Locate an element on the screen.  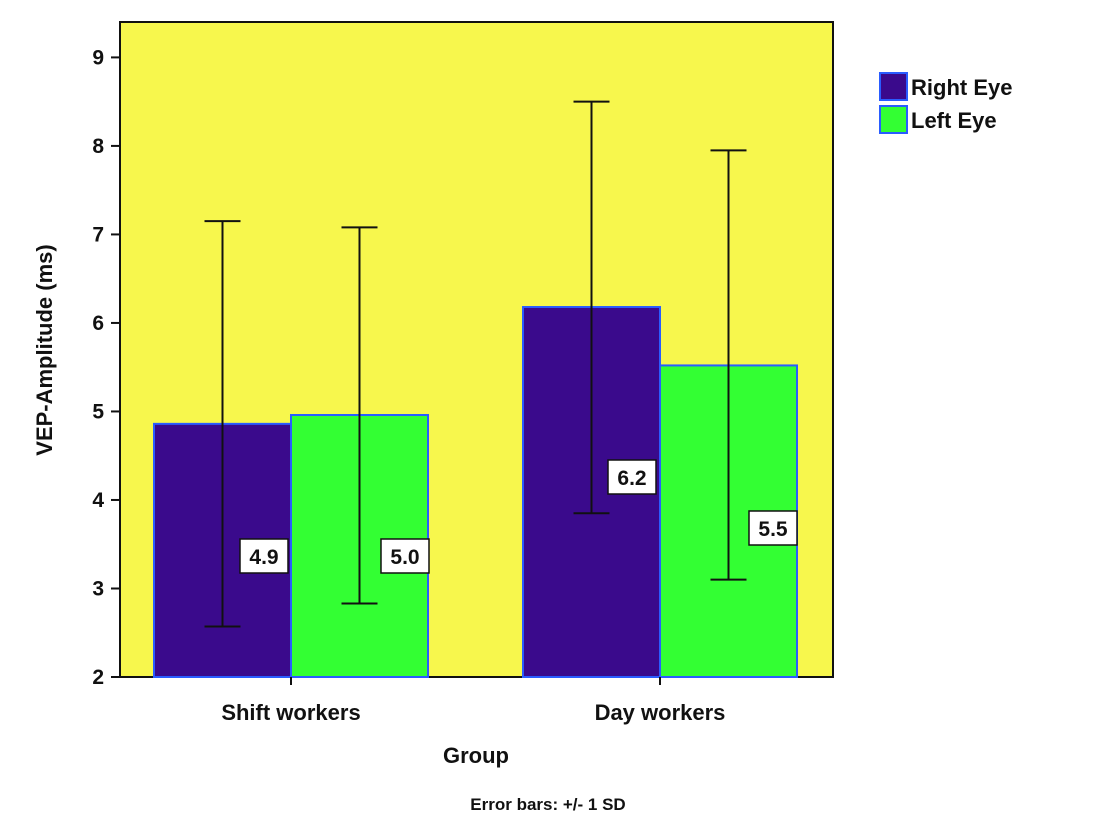
y-tick-label: 6 is located at coordinates (98, 323).